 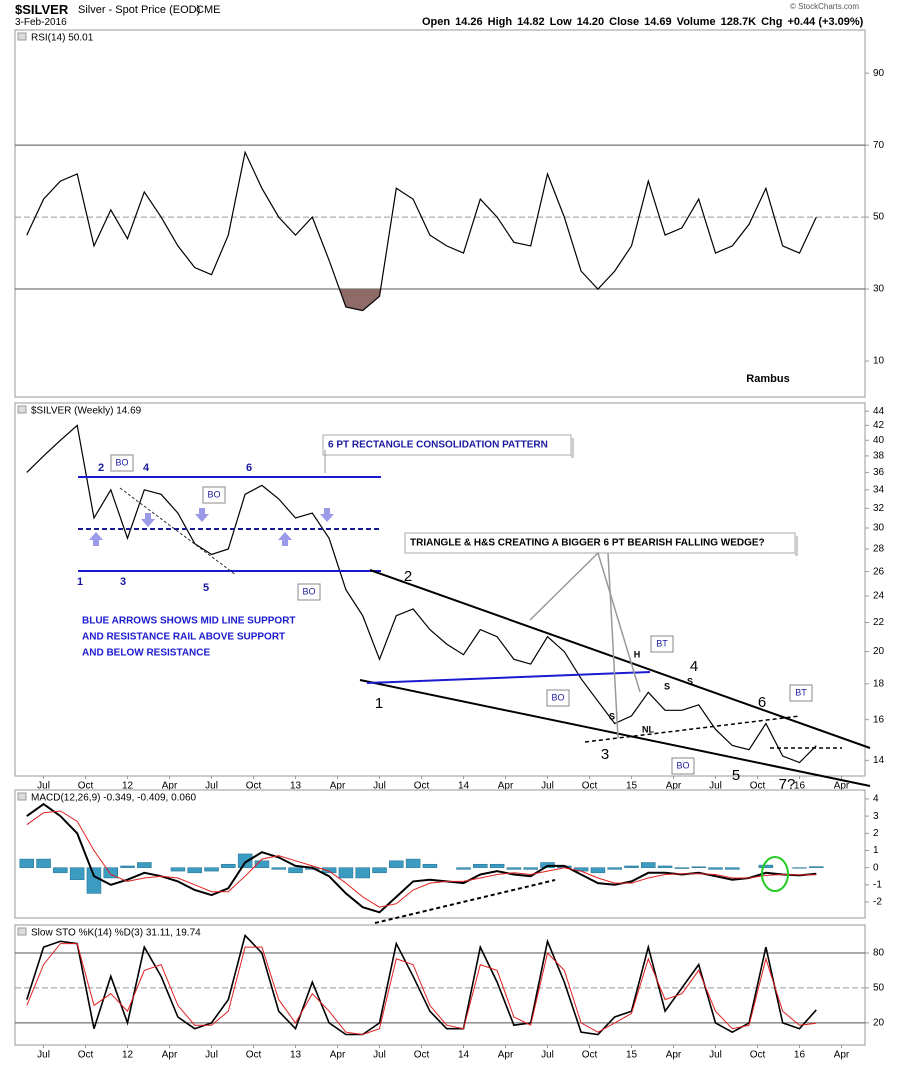 I want to click on panel-title: RSI(14) 50.01, so click(x=62, y=38).